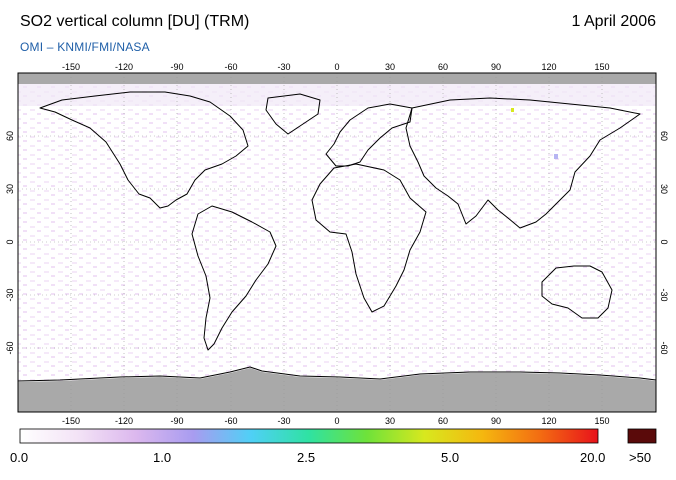 This screenshot has height=480, width=676. Describe the element at coordinates (10, 294) in the screenshot. I see `lat-tick-left: -30` at that location.